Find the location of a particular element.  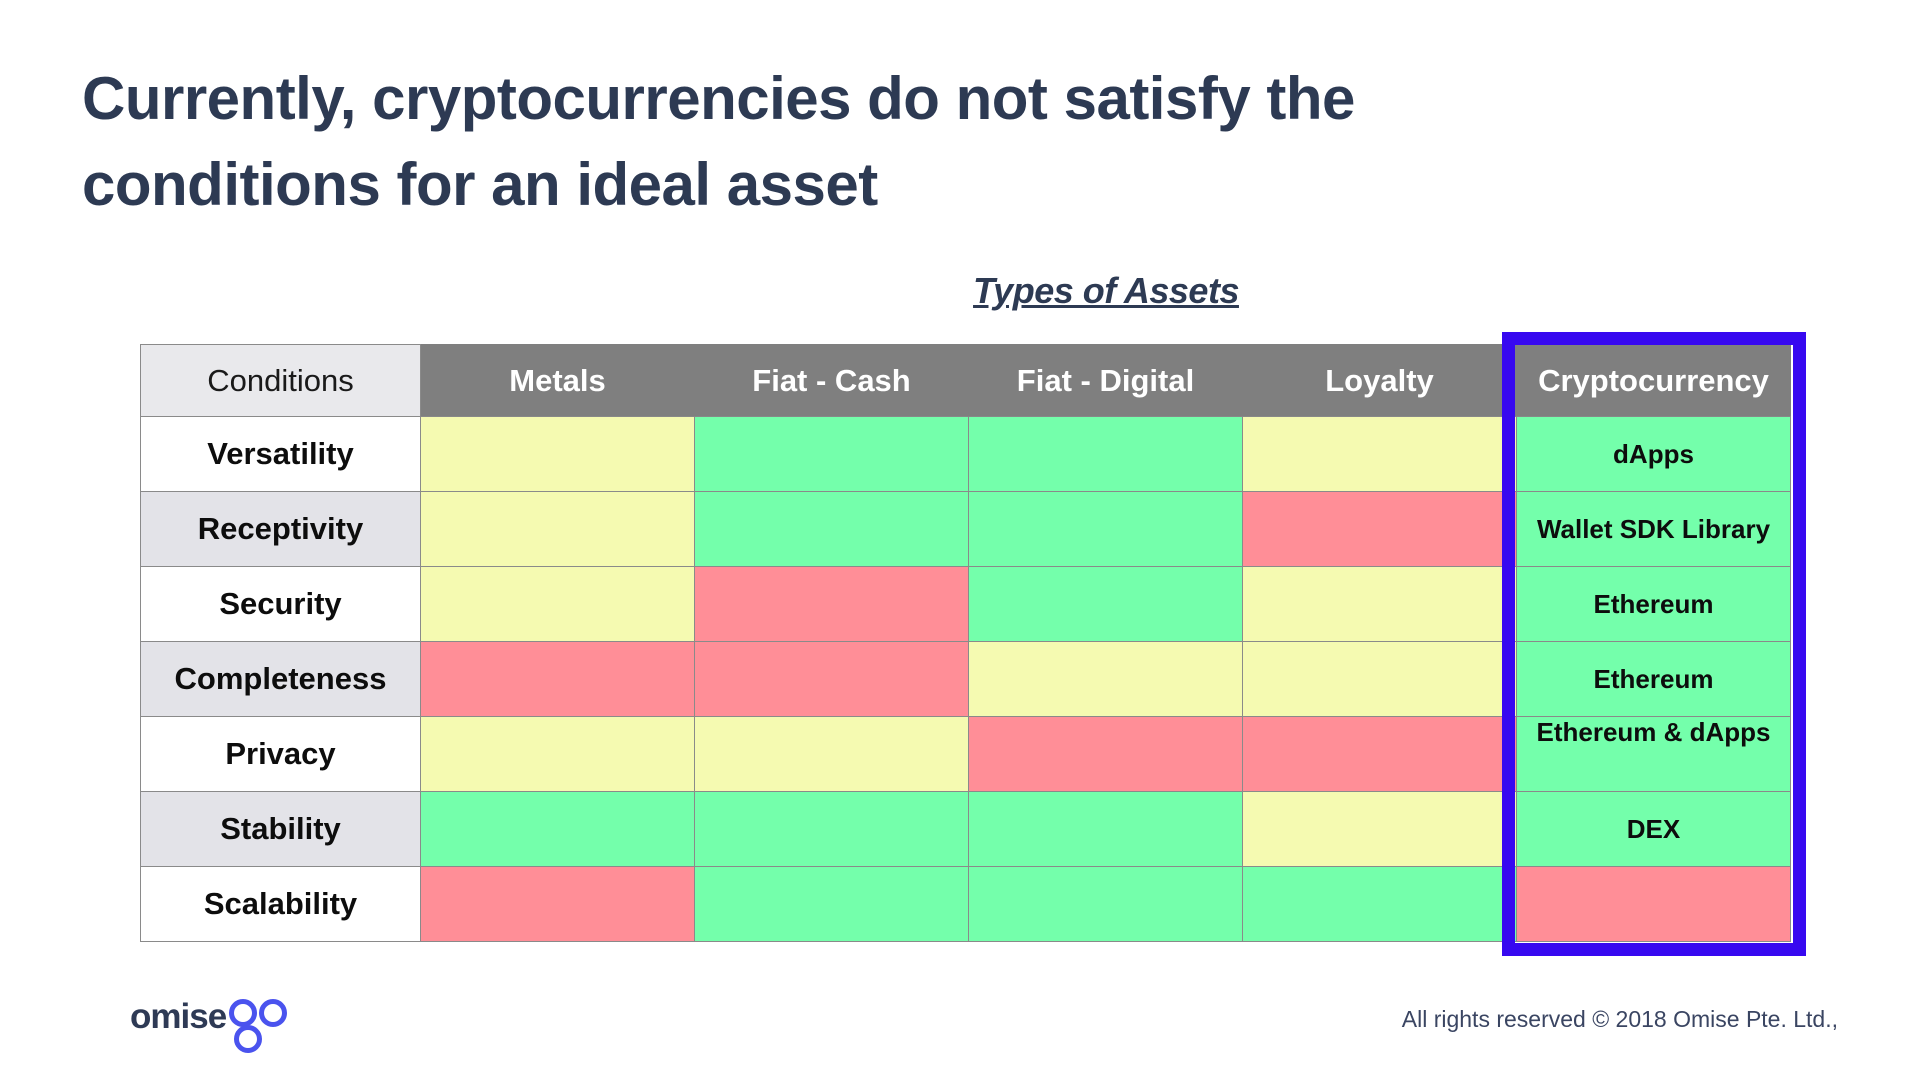

table-row: Stability DEX is located at coordinates (965, 829).